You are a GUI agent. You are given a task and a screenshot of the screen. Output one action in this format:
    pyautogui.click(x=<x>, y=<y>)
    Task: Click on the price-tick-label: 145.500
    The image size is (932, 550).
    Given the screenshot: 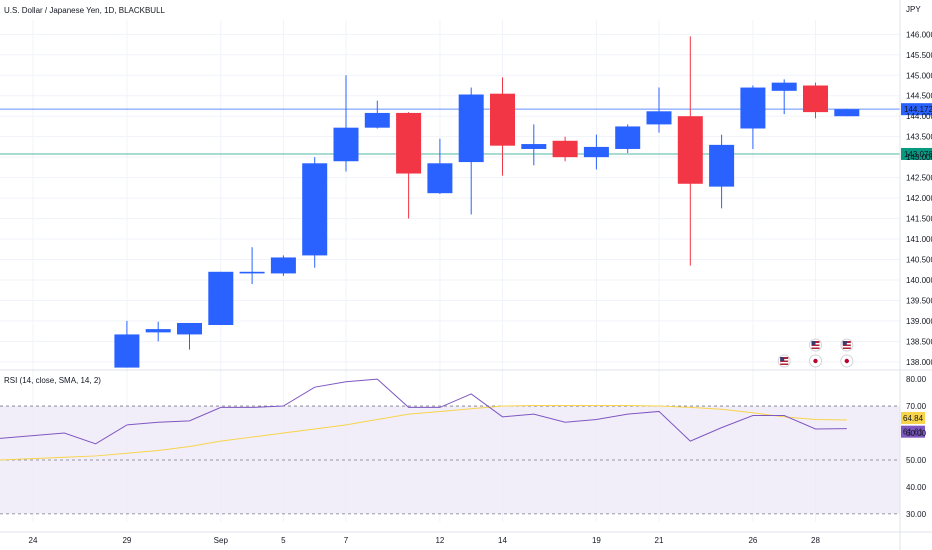 What is the action you would take?
    pyautogui.click(x=919, y=55)
    